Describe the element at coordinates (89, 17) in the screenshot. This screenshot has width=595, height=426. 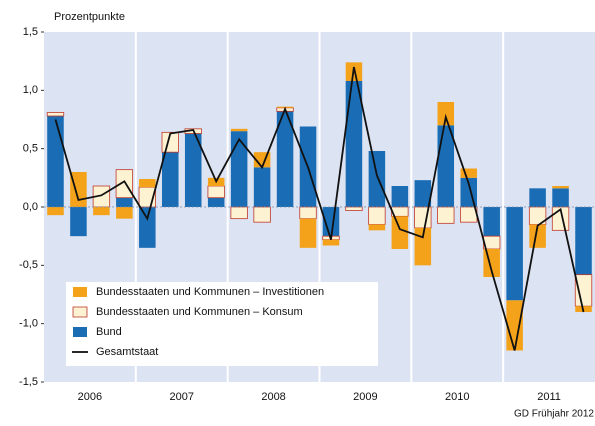
I see `y-axis-label: Prozentpunkte` at that location.